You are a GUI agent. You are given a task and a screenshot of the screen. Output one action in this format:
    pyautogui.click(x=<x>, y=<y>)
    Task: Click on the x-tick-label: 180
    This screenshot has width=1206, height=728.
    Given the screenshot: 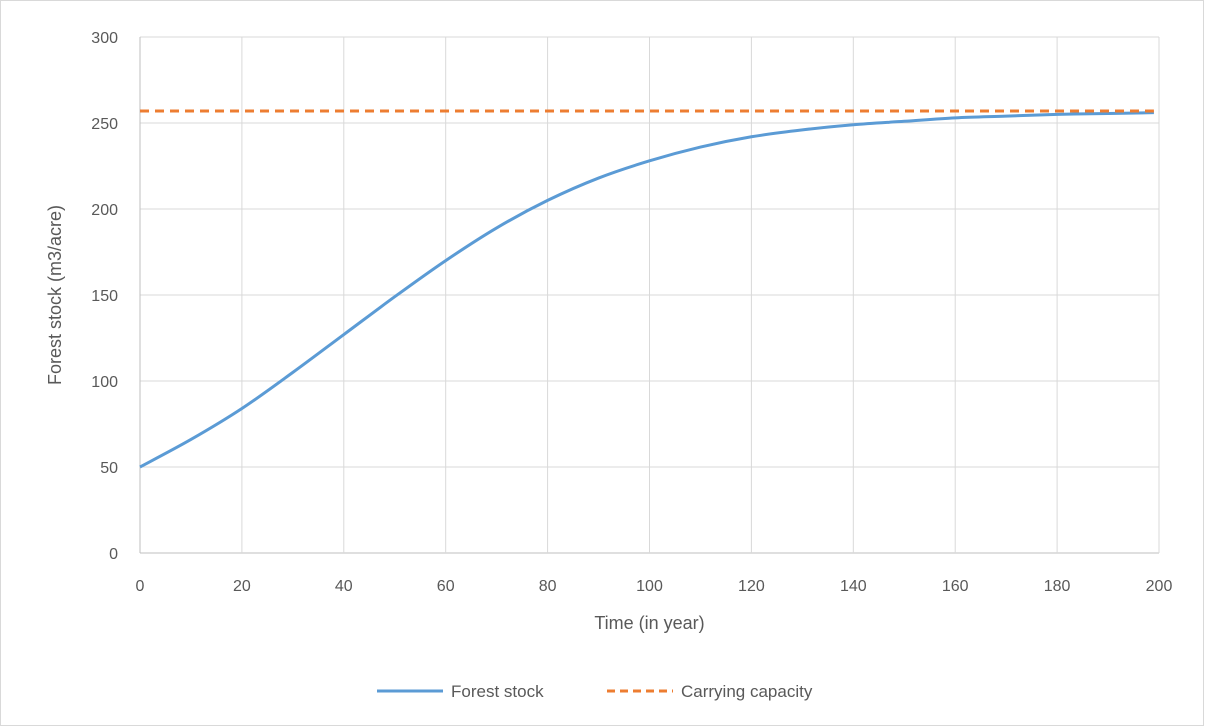 What is the action you would take?
    pyautogui.click(x=1057, y=586)
    